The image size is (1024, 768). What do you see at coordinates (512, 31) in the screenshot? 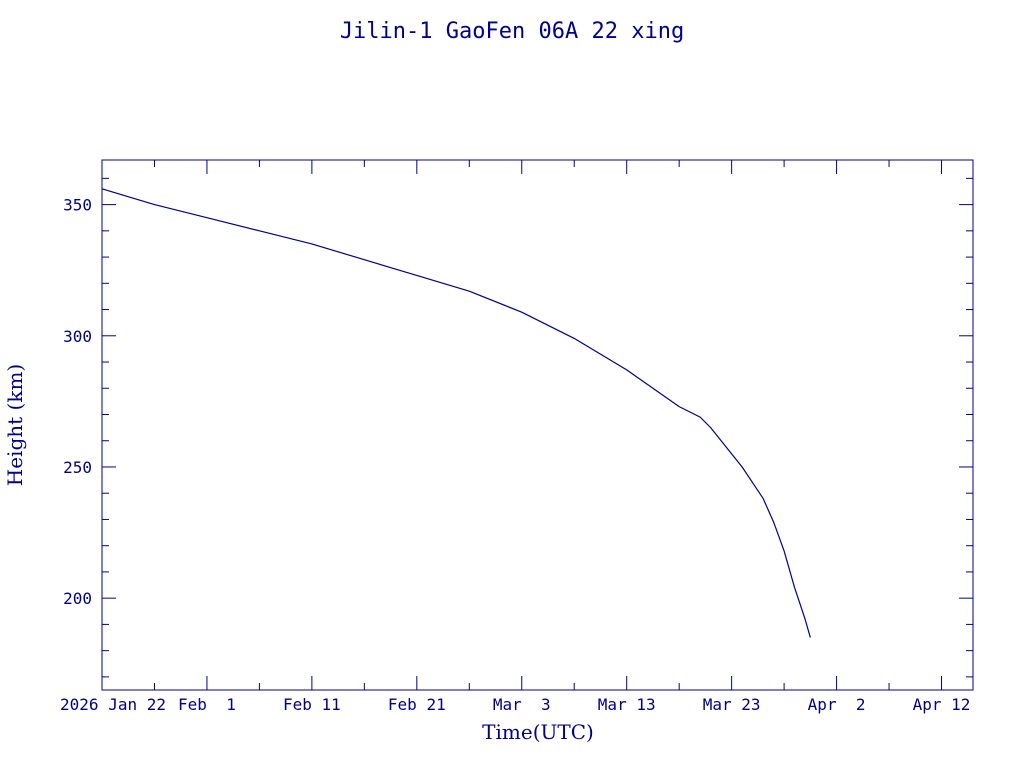
I see `chart-title: Jilin-1 GaoFen 06A 22 xing` at bounding box center [512, 31].